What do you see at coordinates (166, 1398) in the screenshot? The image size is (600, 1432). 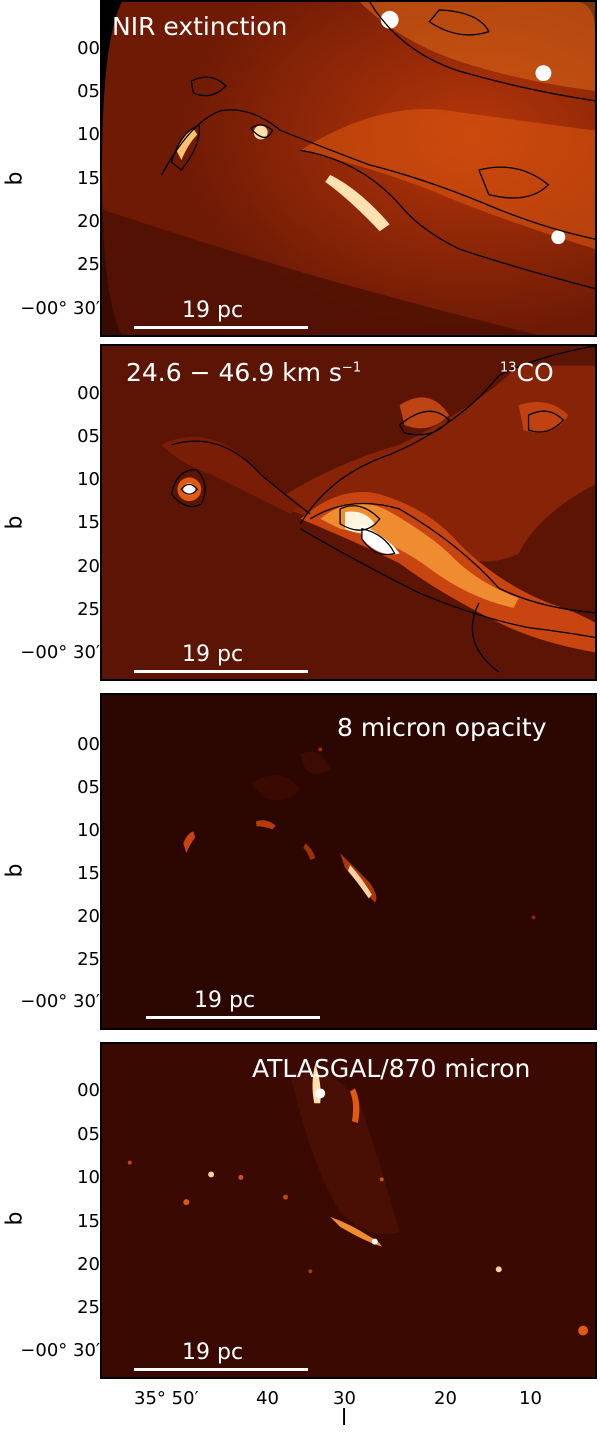 I see `x-tick: 35° 50′` at bounding box center [166, 1398].